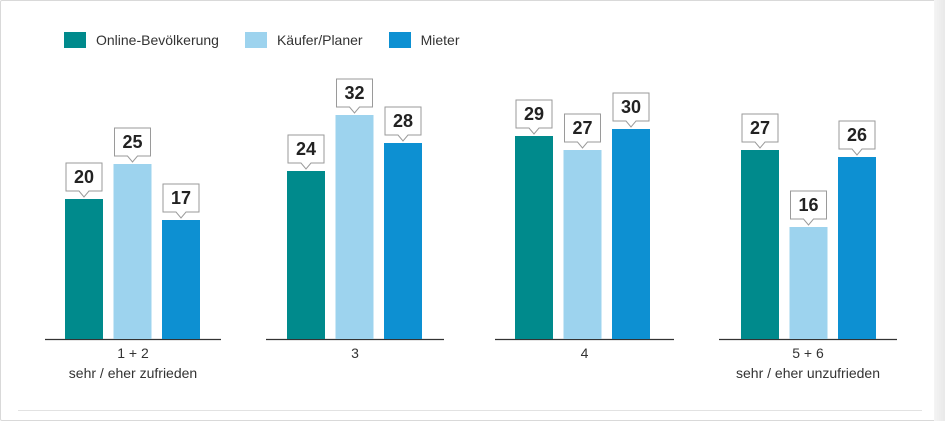 This screenshot has width=945, height=421. I want to click on data-label: 20, so click(84, 177).